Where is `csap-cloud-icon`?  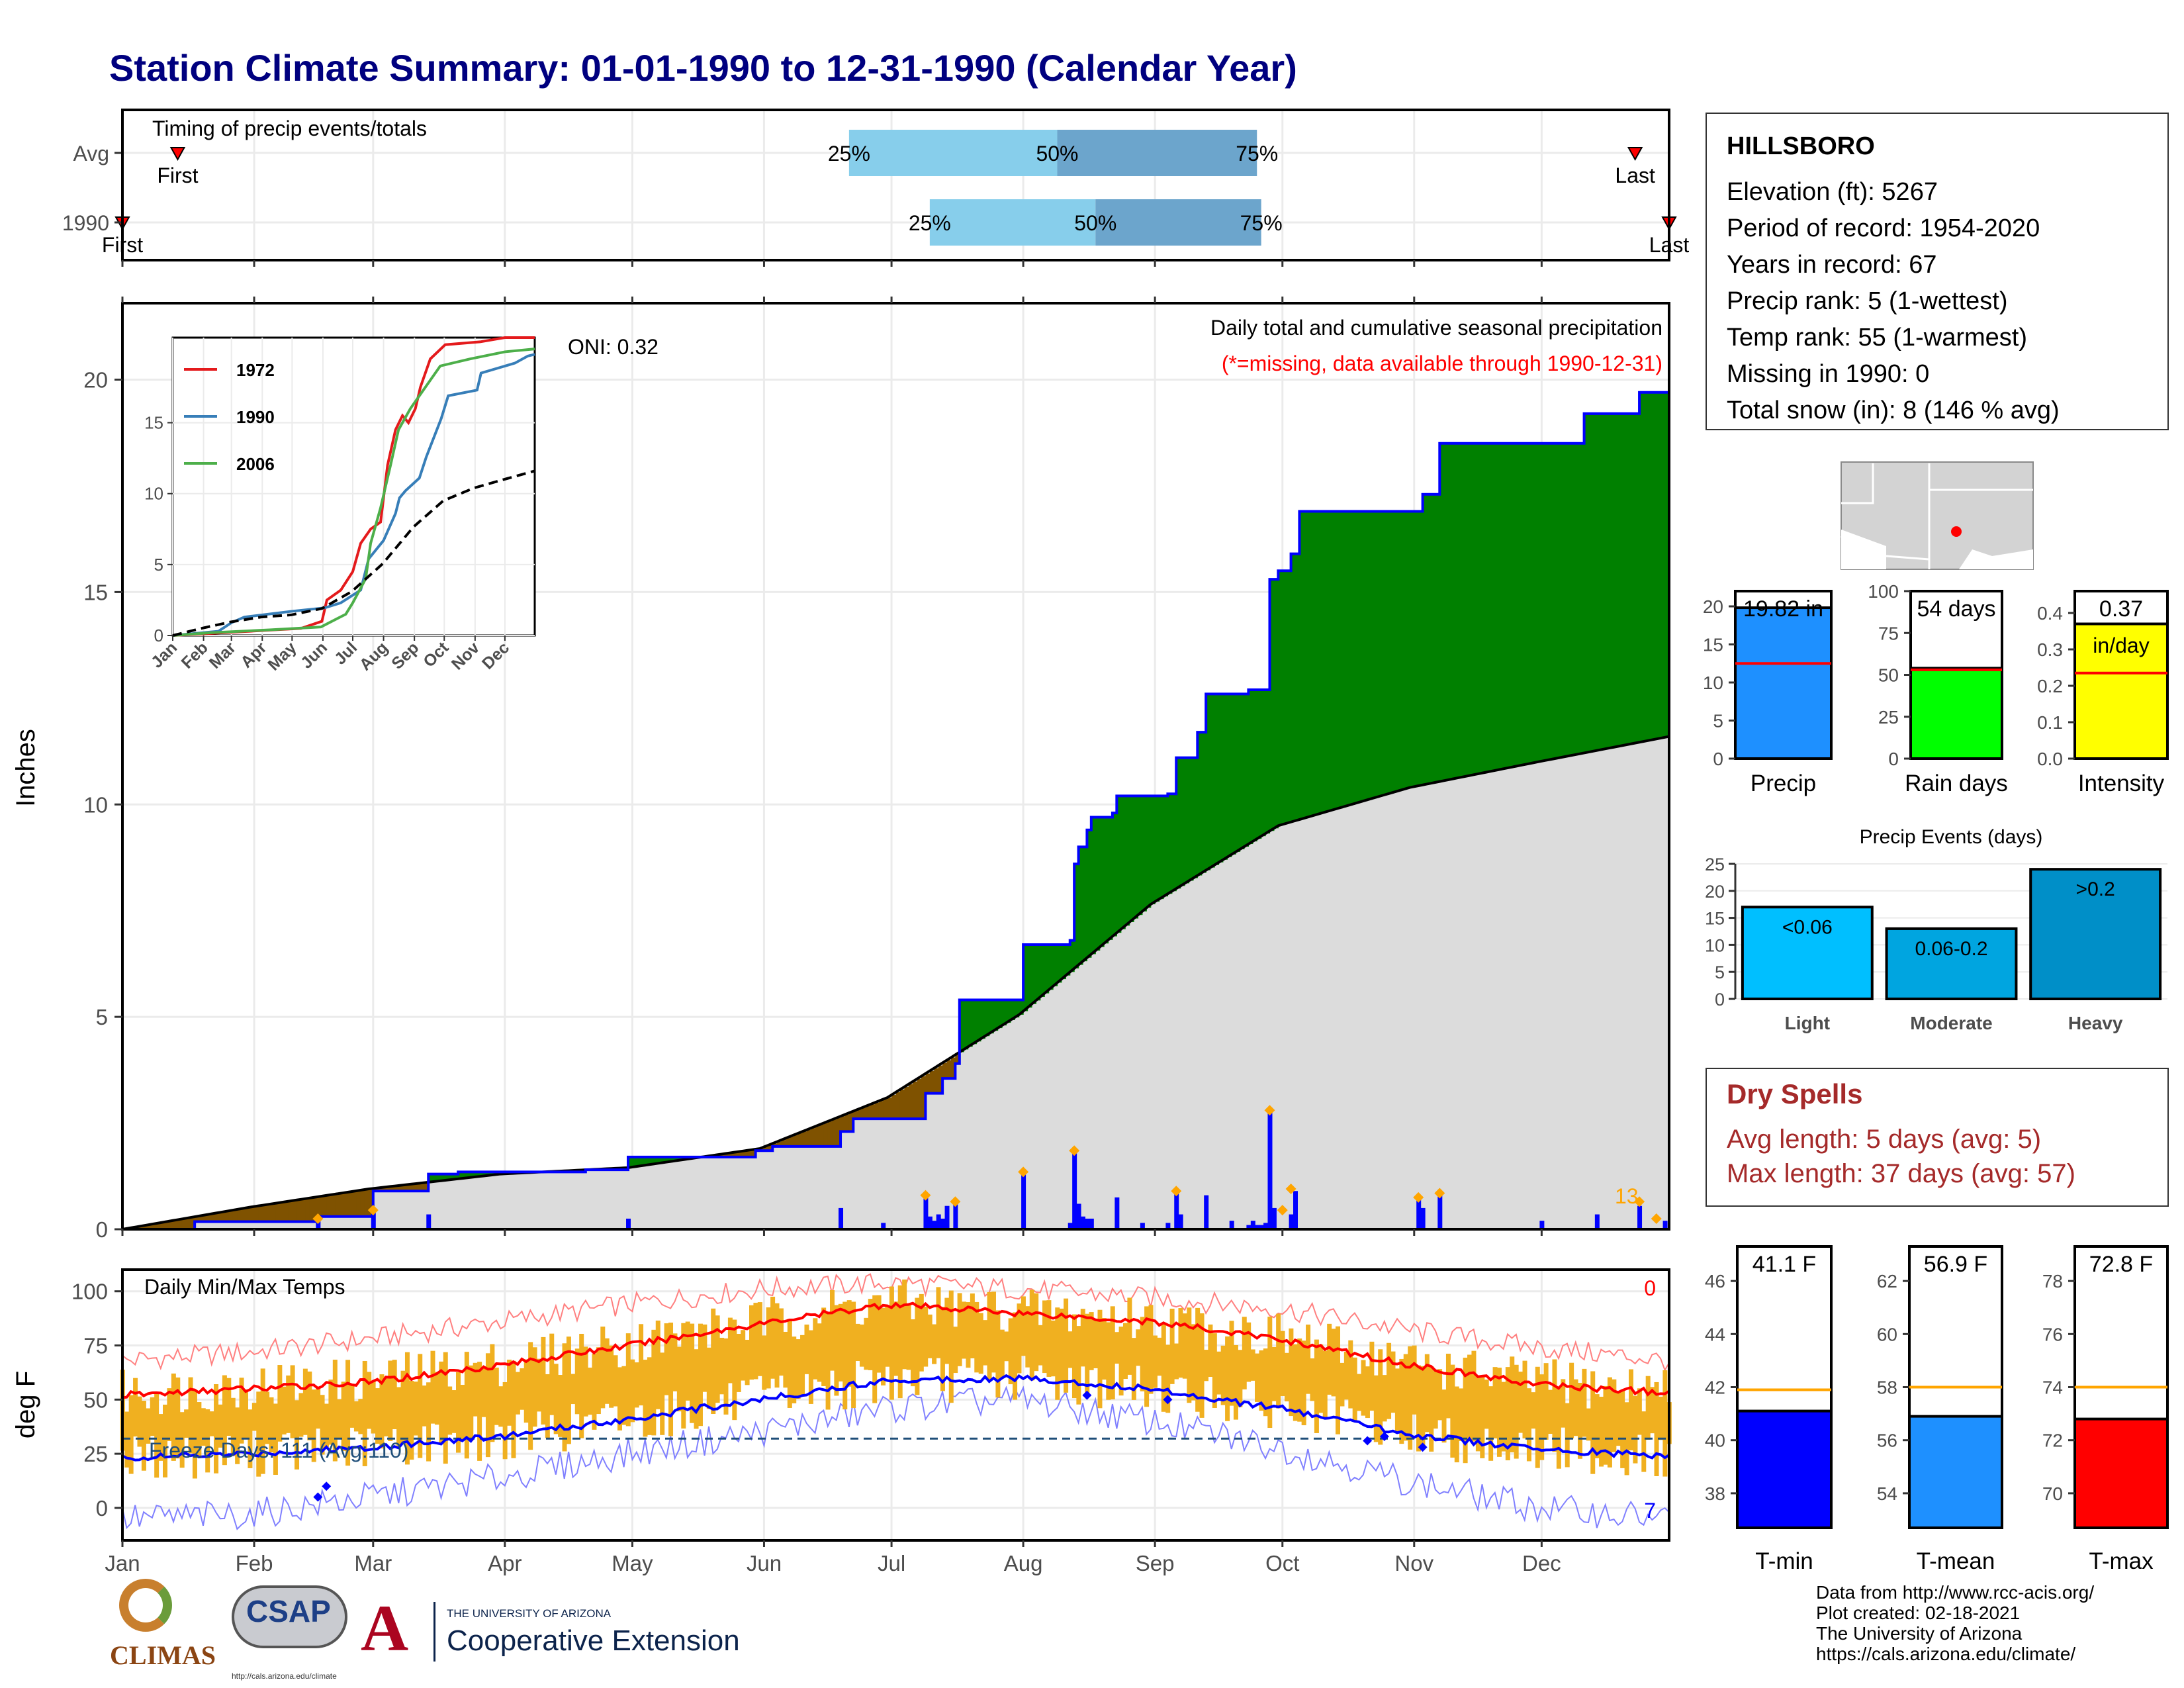
csap-cloud-icon is located at coordinates (289, 1616).